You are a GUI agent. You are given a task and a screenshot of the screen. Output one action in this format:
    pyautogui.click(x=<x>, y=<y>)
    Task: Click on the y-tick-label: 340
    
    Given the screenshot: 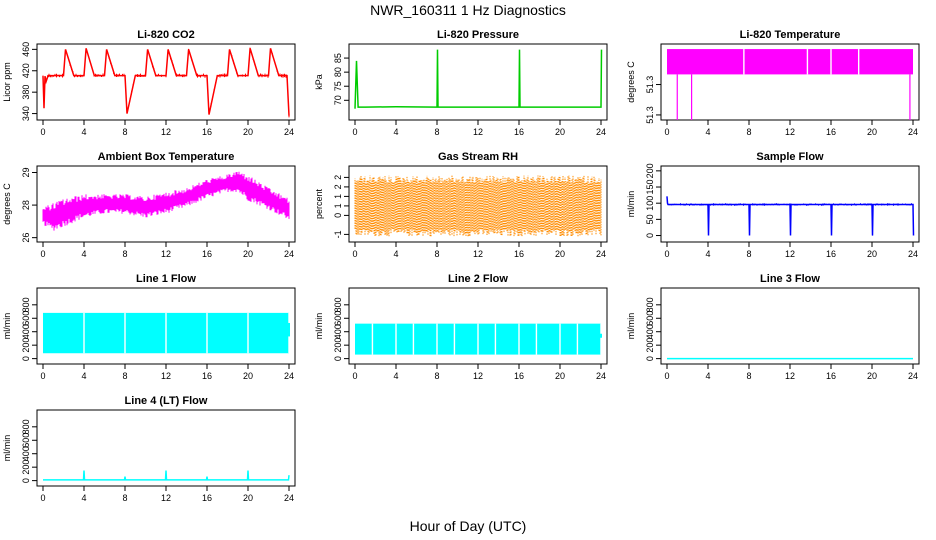 What is the action you would take?
    pyautogui.click(x=26, y=113)
    